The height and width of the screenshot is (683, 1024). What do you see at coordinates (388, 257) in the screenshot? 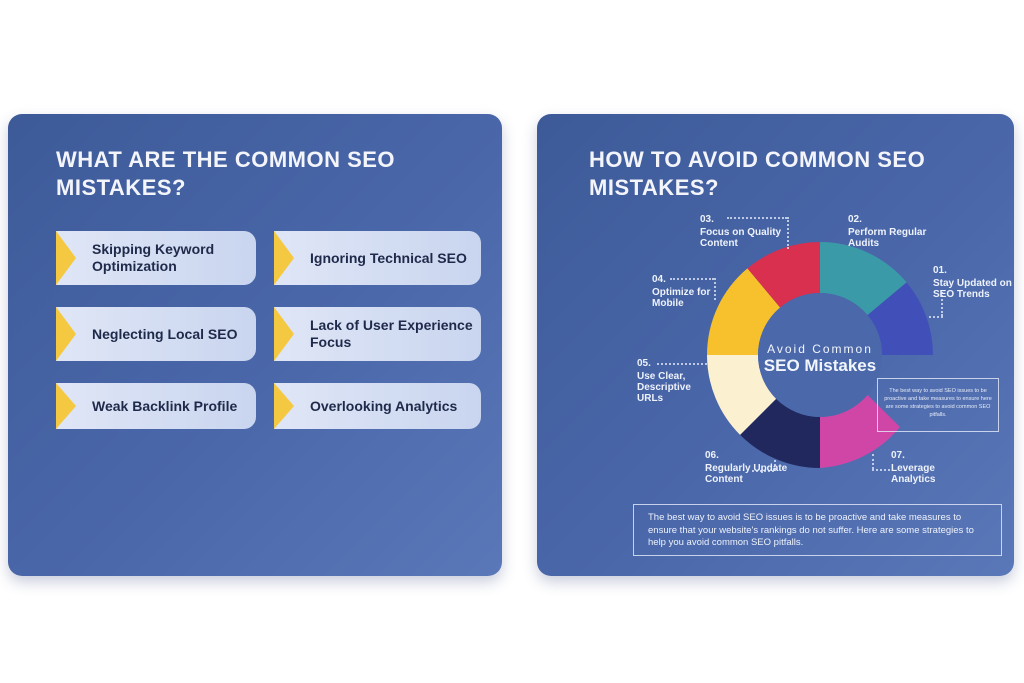
I see `mistake-label: Ignoring Technical SEO` at bounding box center [388, 257].